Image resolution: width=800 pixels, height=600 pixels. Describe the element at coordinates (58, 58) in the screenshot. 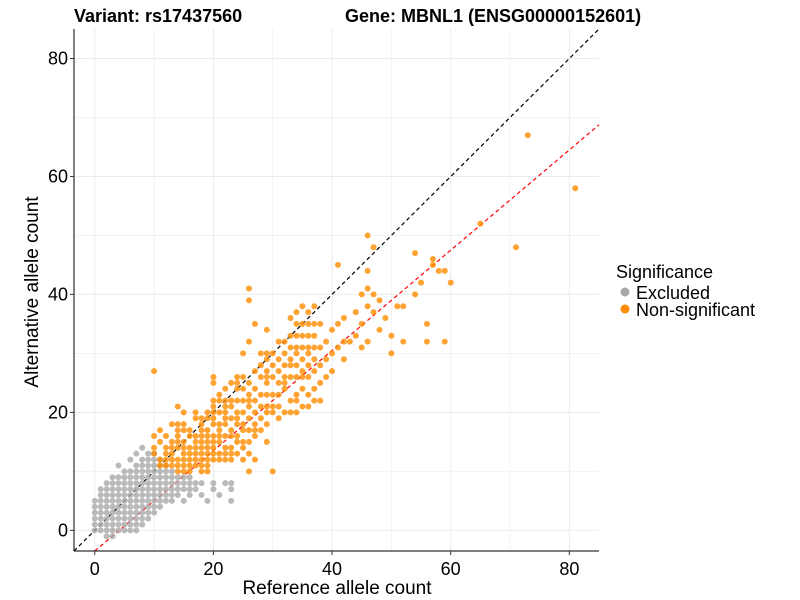

I see `y-tick-label: 80` at that location.